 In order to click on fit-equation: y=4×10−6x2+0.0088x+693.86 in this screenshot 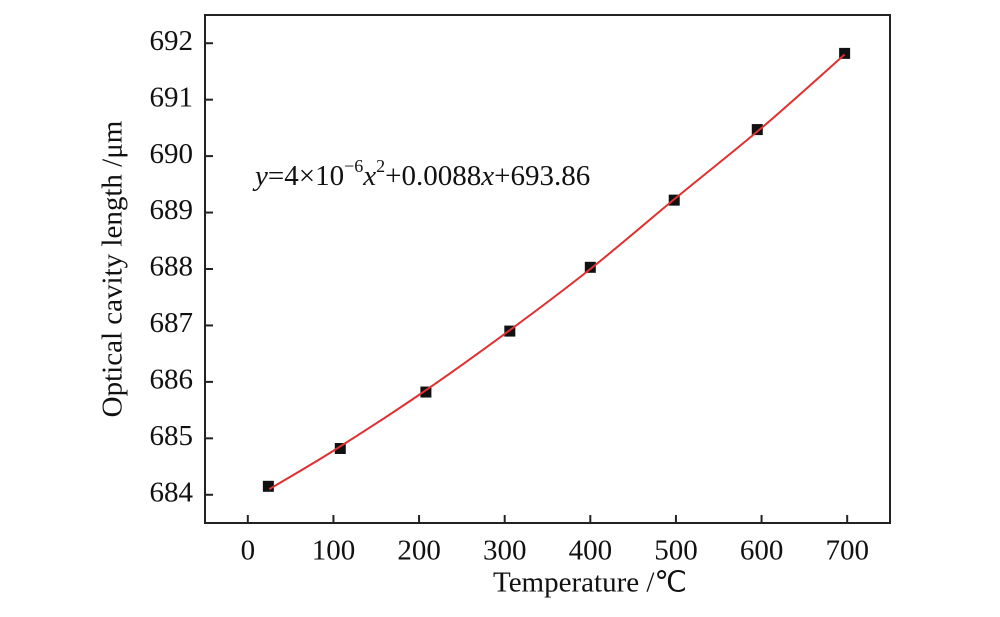, I will do `click(421, 174)`.